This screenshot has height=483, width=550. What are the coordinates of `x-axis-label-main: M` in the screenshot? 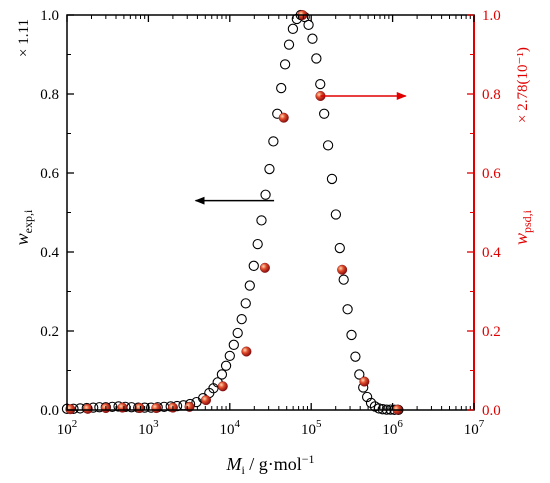 It's located at (233, 464).